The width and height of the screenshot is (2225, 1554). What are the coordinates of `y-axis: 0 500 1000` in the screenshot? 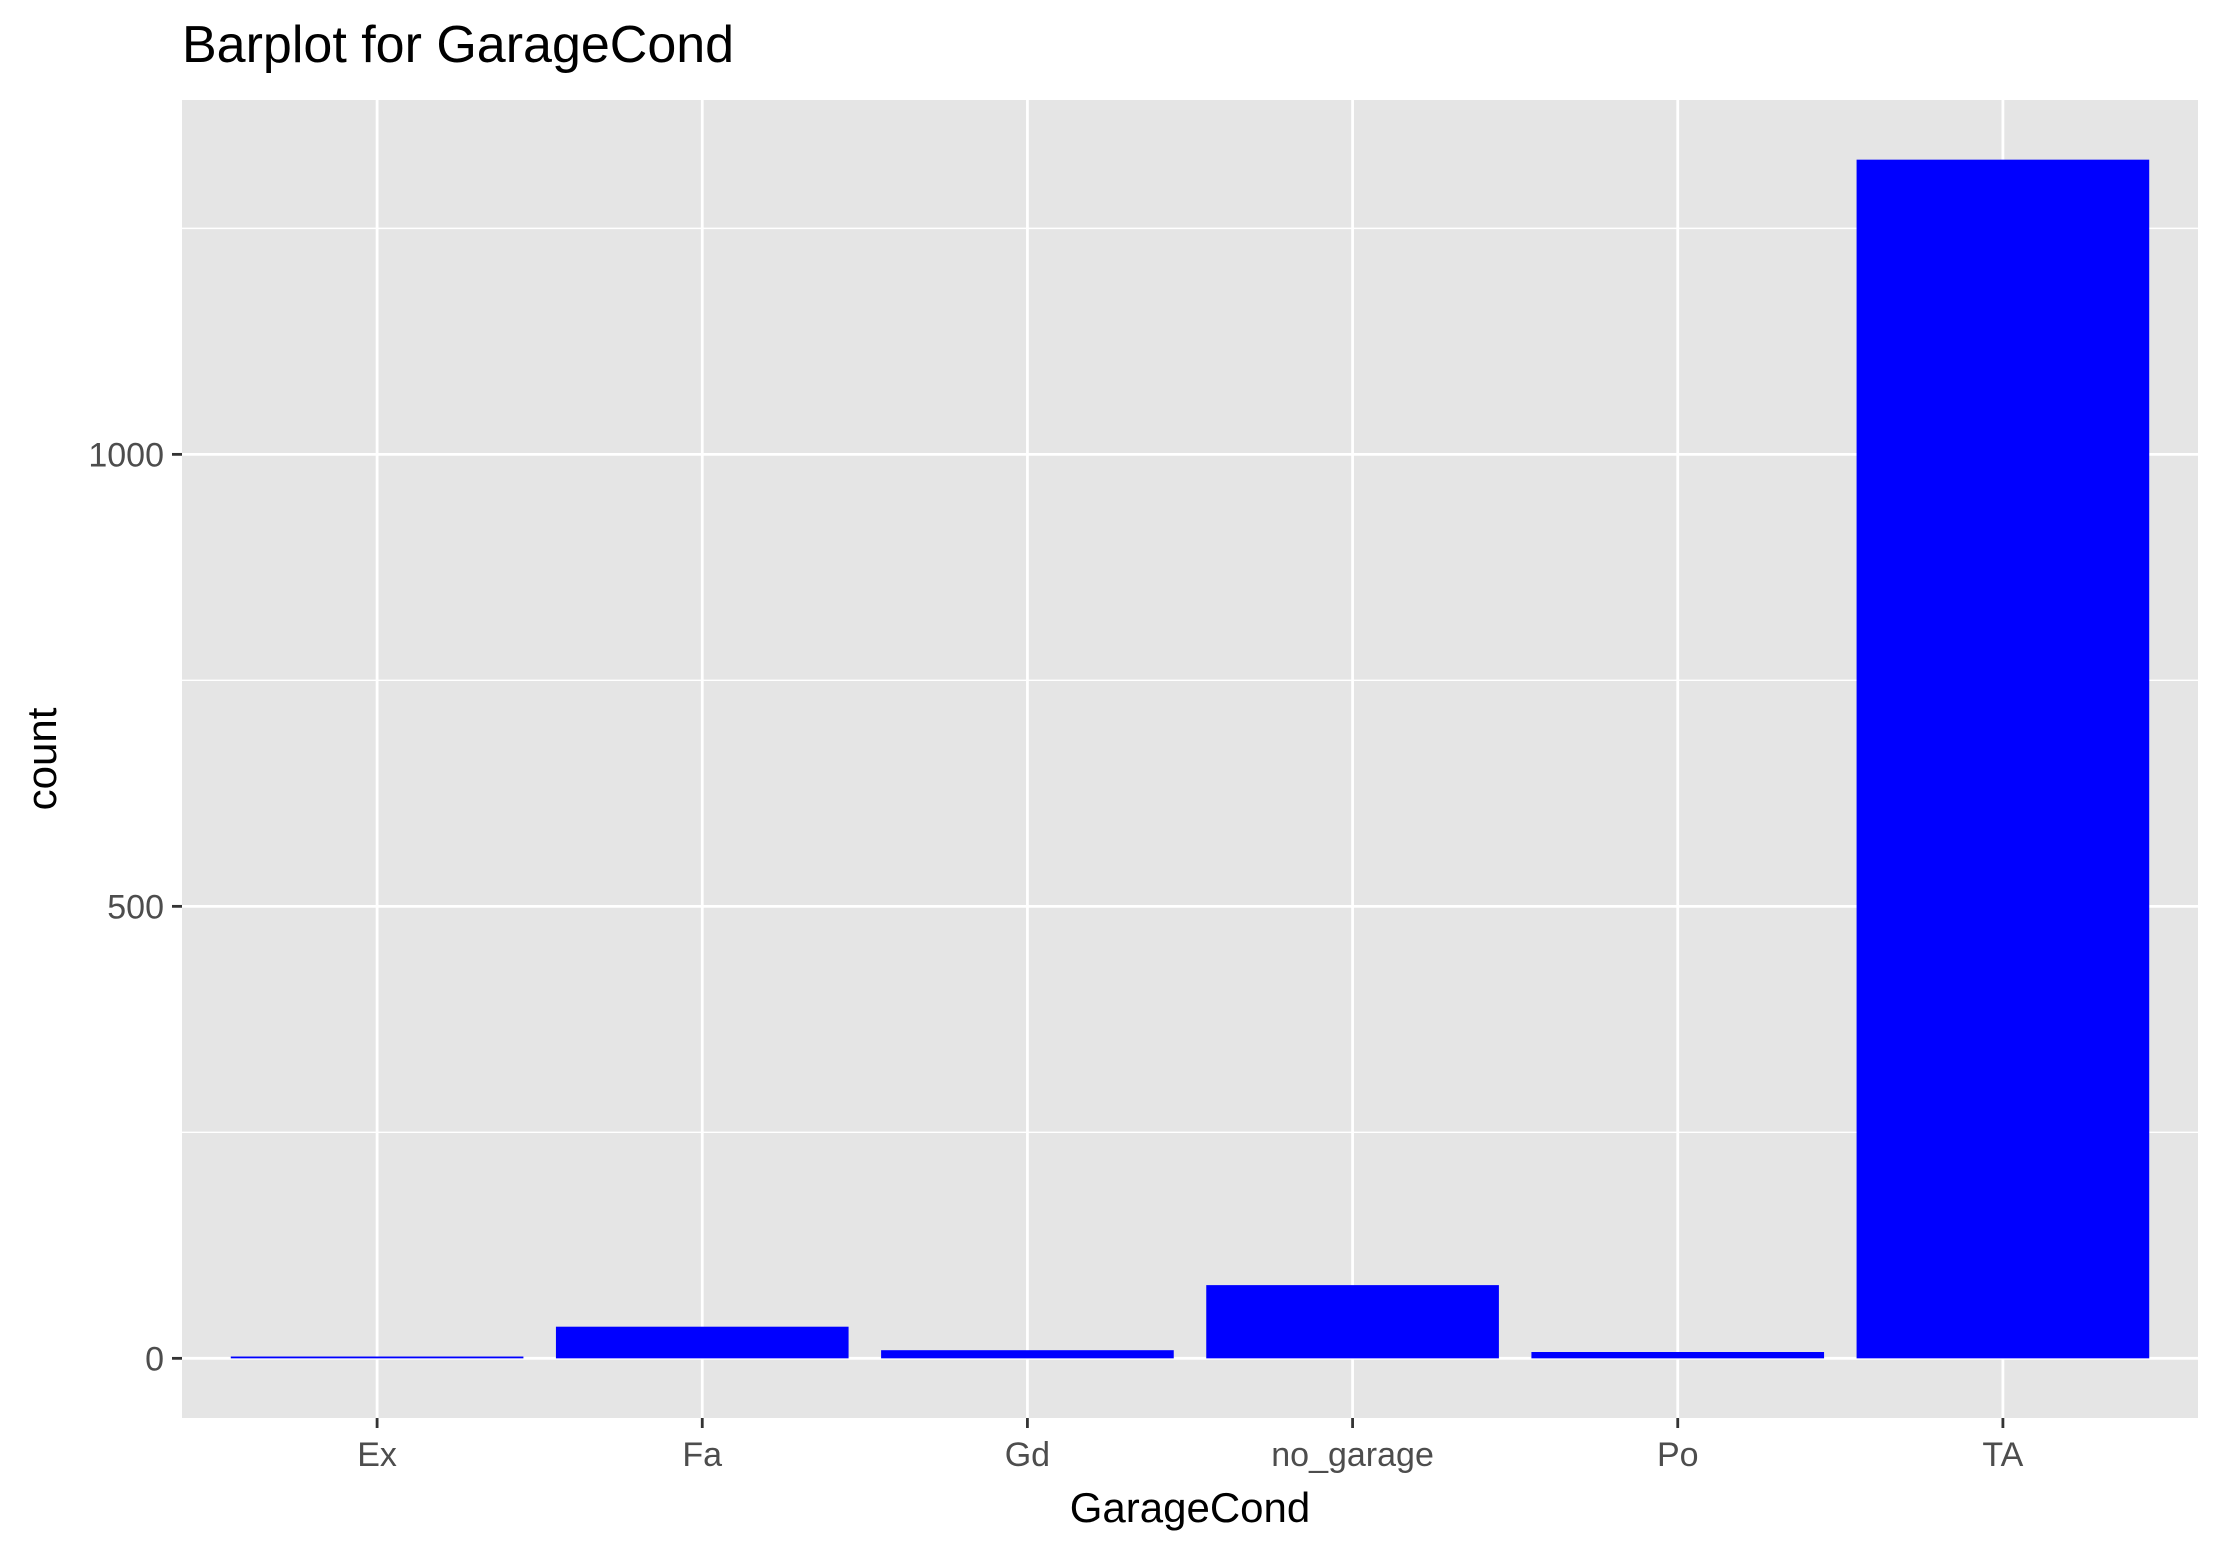 It's located at (135, 907).